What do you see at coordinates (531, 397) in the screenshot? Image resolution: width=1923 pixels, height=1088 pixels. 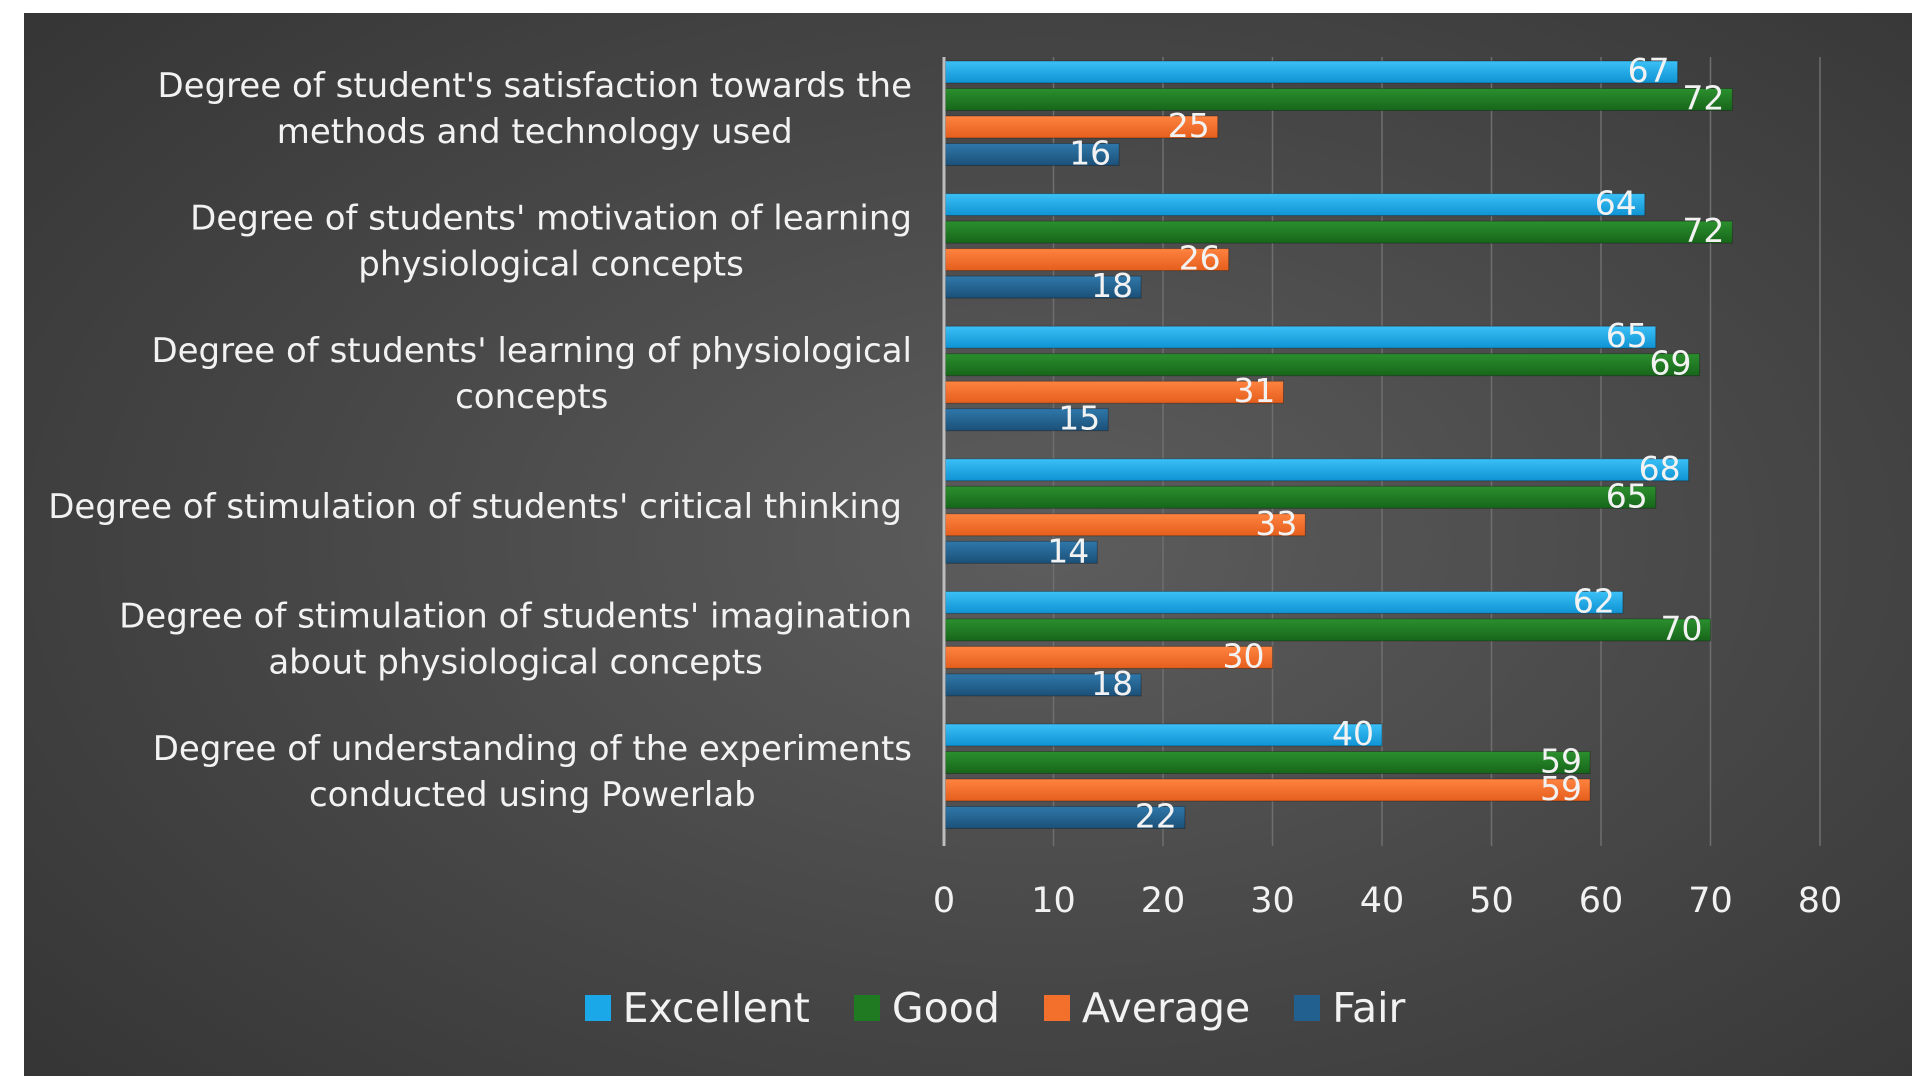 I see `category-label-3-line-2: concepts` at bounding box center [531, 397].